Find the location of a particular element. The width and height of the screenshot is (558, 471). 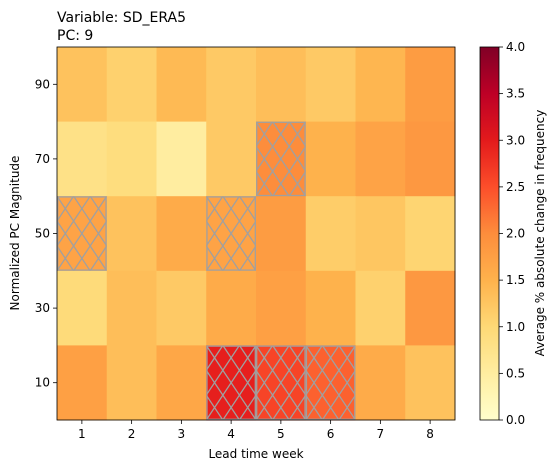

x-tick-label: 7 is located at coordinates (381, 434).